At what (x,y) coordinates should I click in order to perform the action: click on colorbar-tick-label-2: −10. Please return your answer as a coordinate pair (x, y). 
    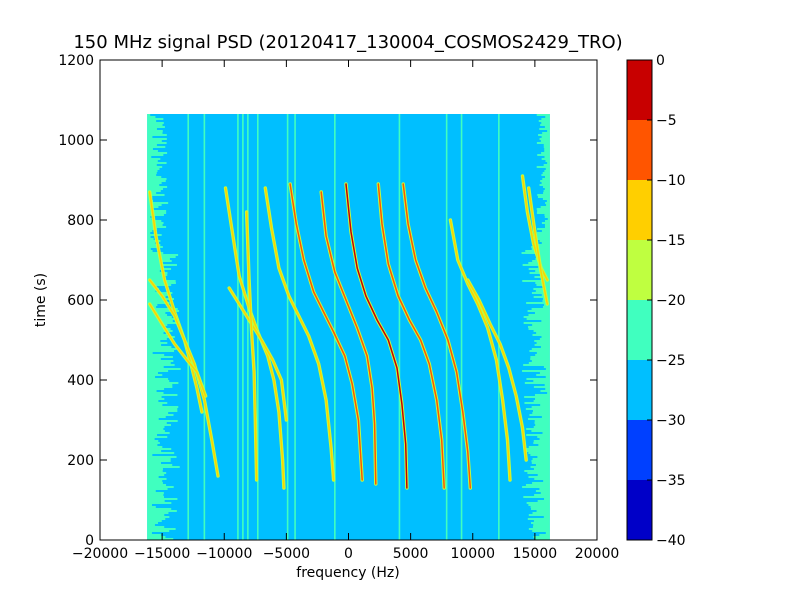
    Looking at the image, I should click on (671, 181).